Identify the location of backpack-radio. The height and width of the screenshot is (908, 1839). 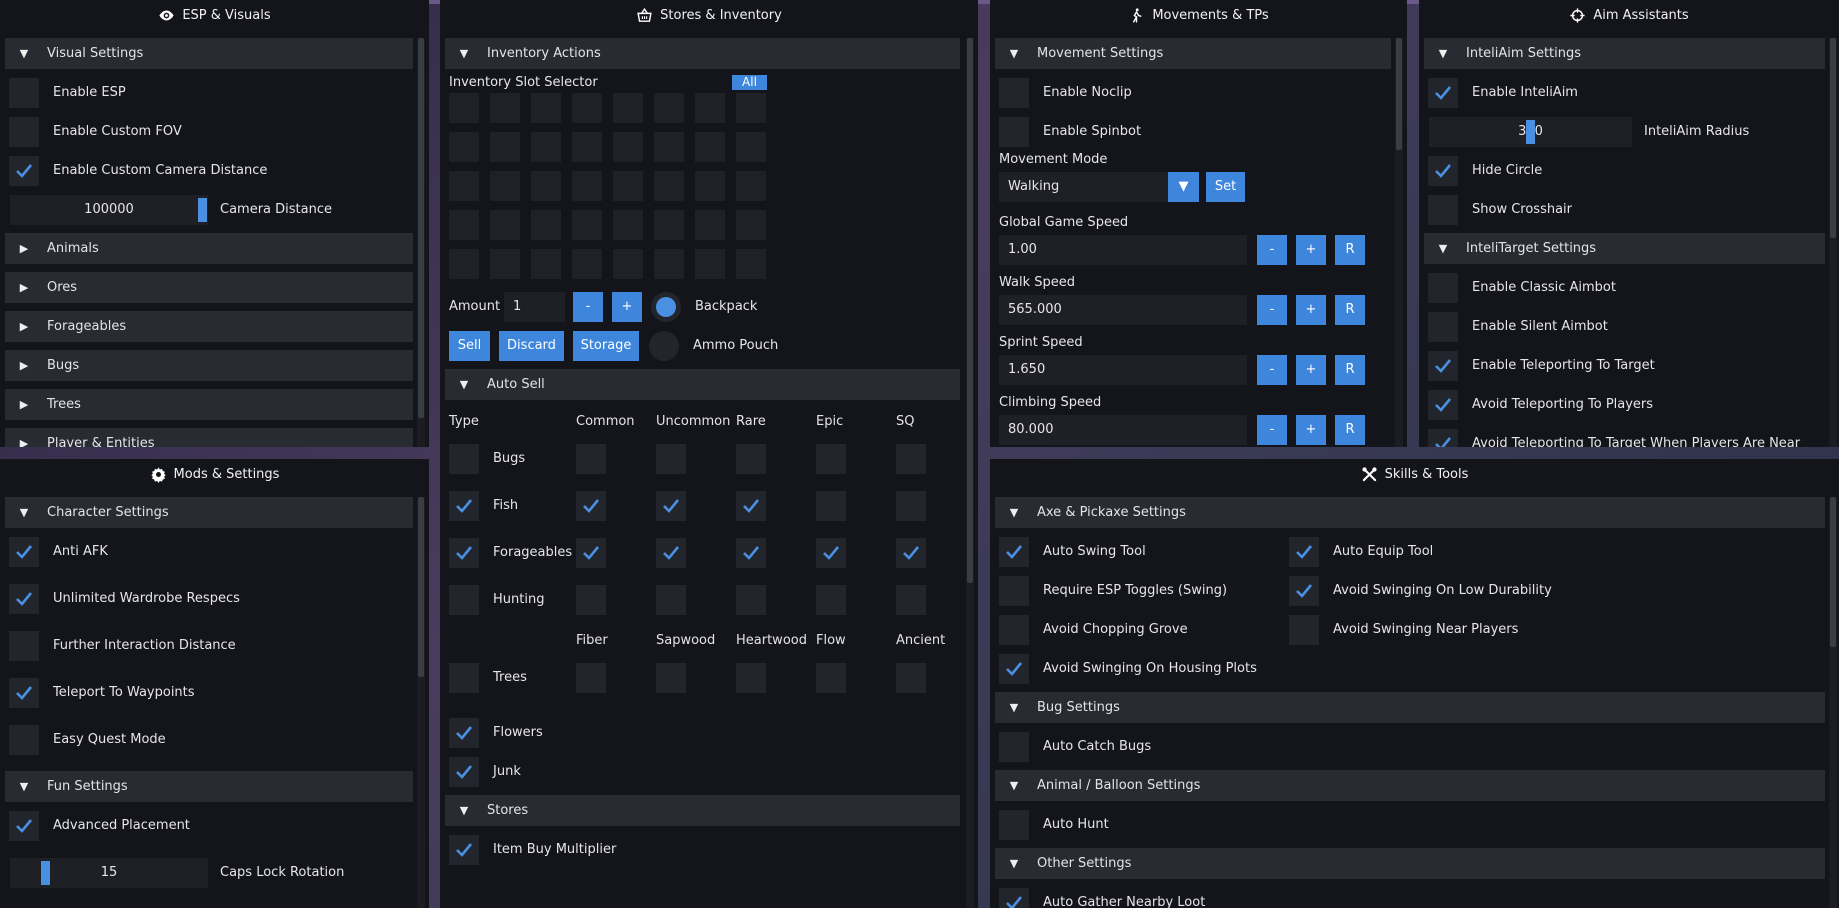
(666, 306).